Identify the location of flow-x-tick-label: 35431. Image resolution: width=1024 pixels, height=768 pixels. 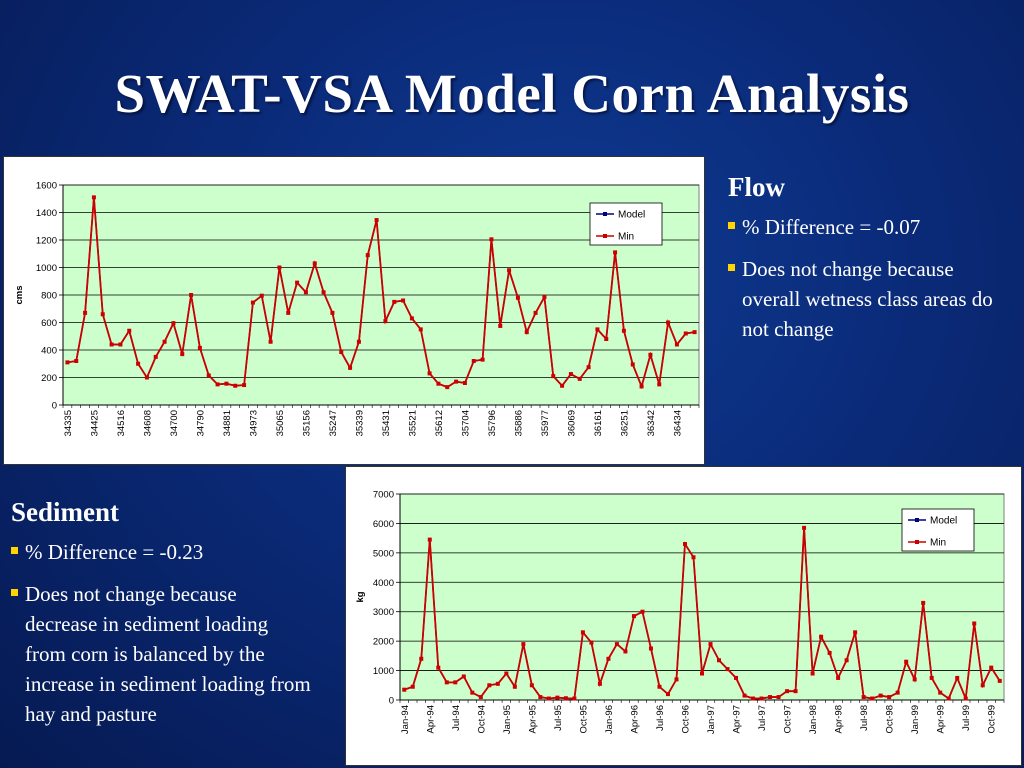
(386, 423).